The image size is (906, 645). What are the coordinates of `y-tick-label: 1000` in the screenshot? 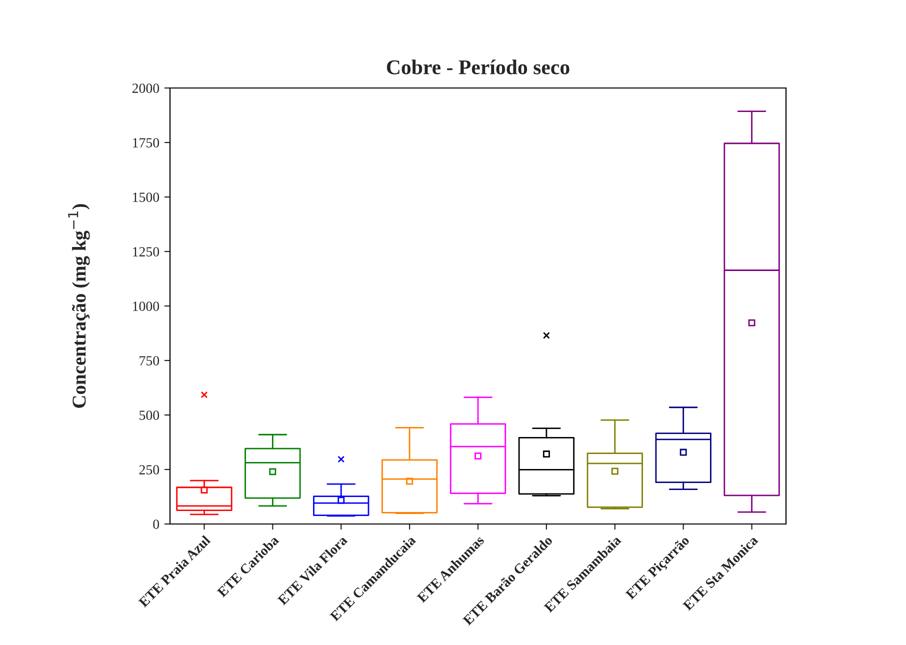 It's located at (146, 306).